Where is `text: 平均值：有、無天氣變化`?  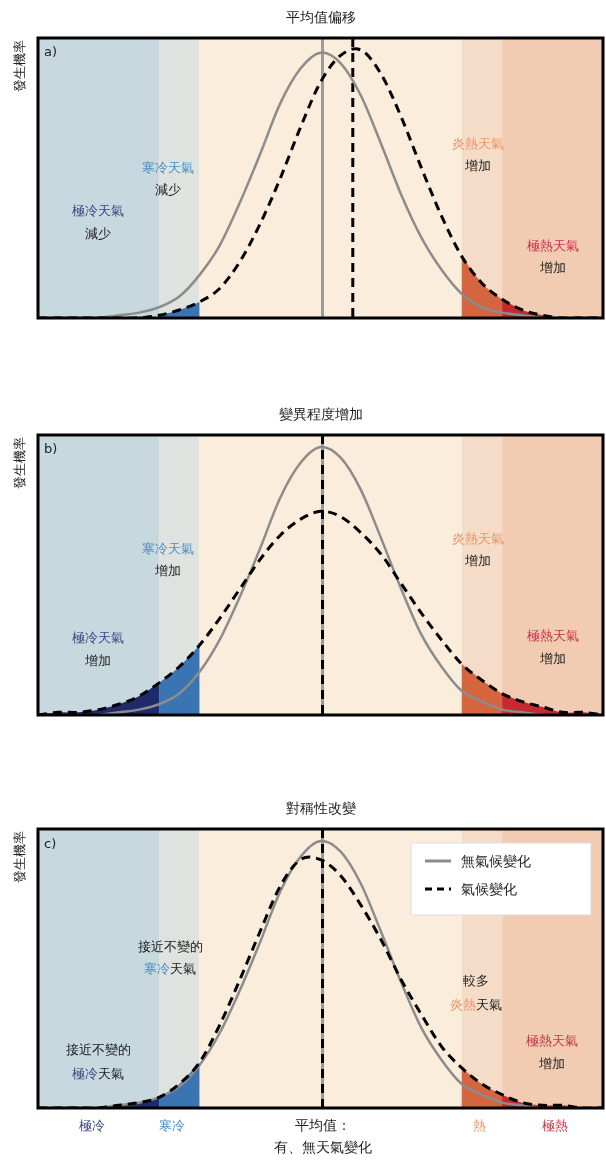
text: 平均值：有、無天氣變化 is located at coordinates (323, 1136).